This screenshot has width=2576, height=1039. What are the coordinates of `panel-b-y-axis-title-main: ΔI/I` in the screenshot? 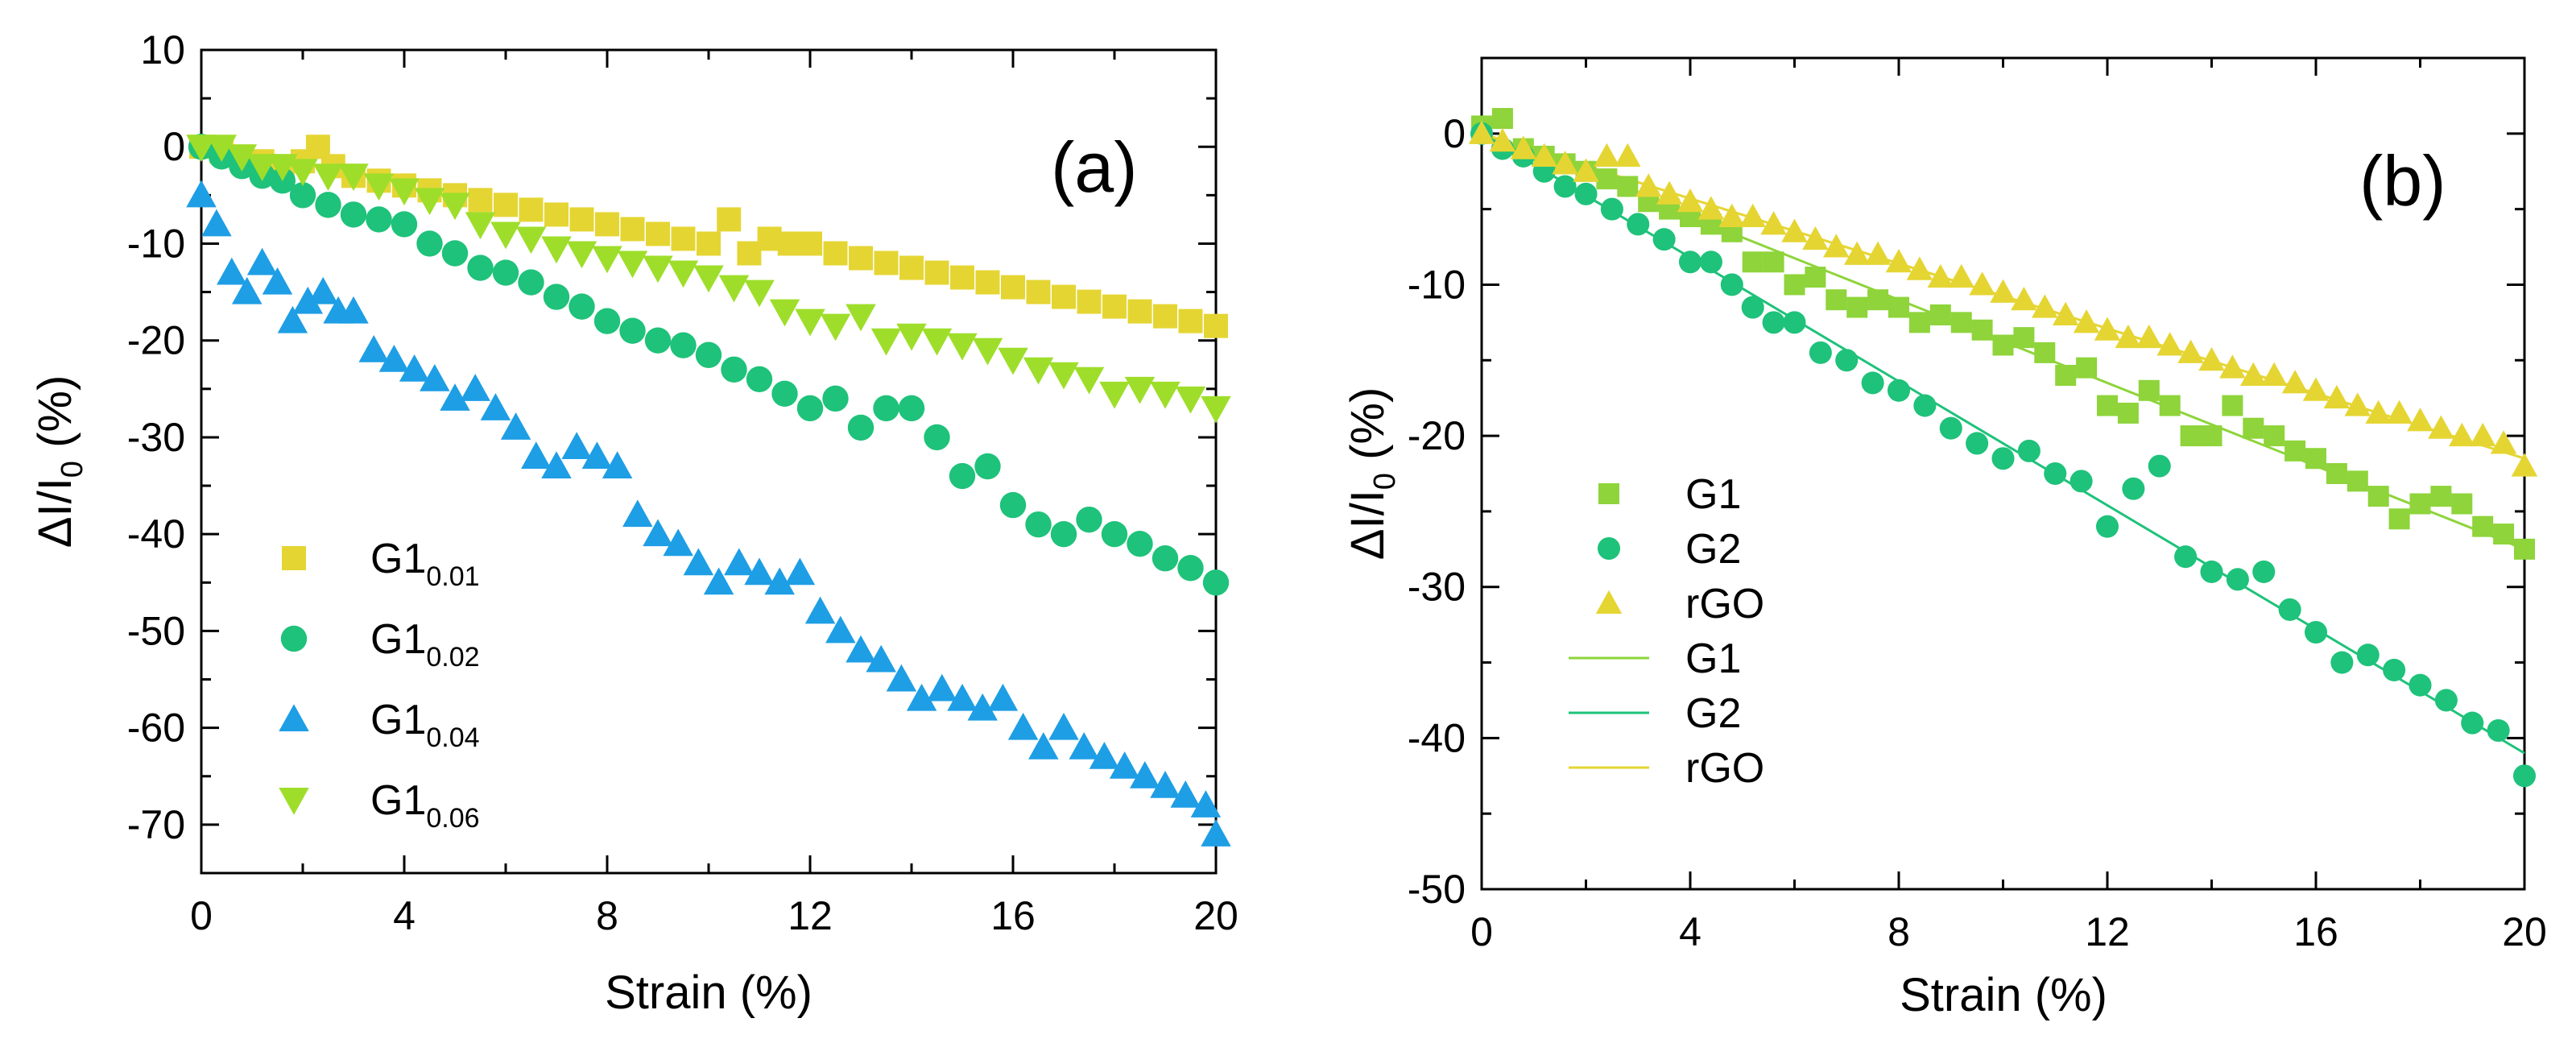 It's located at (1368, 525).